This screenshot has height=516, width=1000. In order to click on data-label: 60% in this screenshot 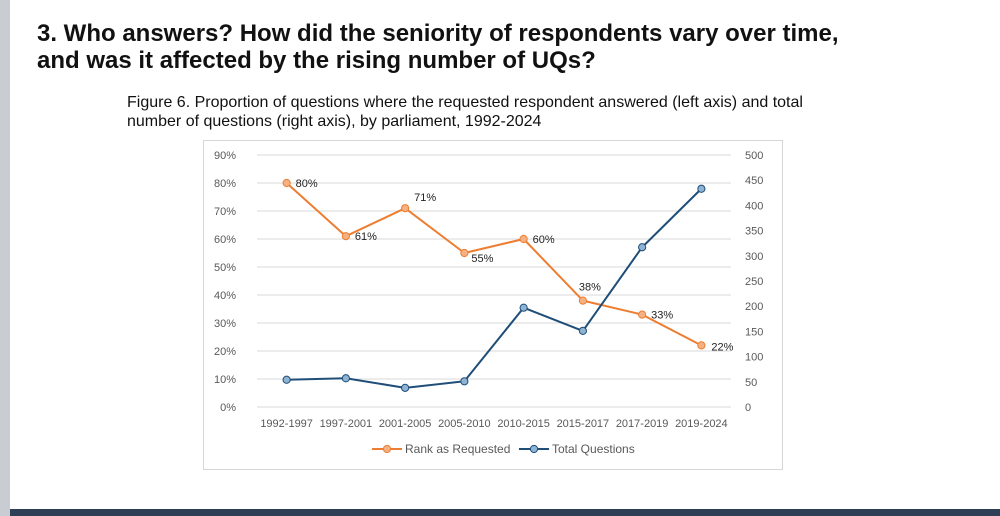, I will do `click(544, 240)`.